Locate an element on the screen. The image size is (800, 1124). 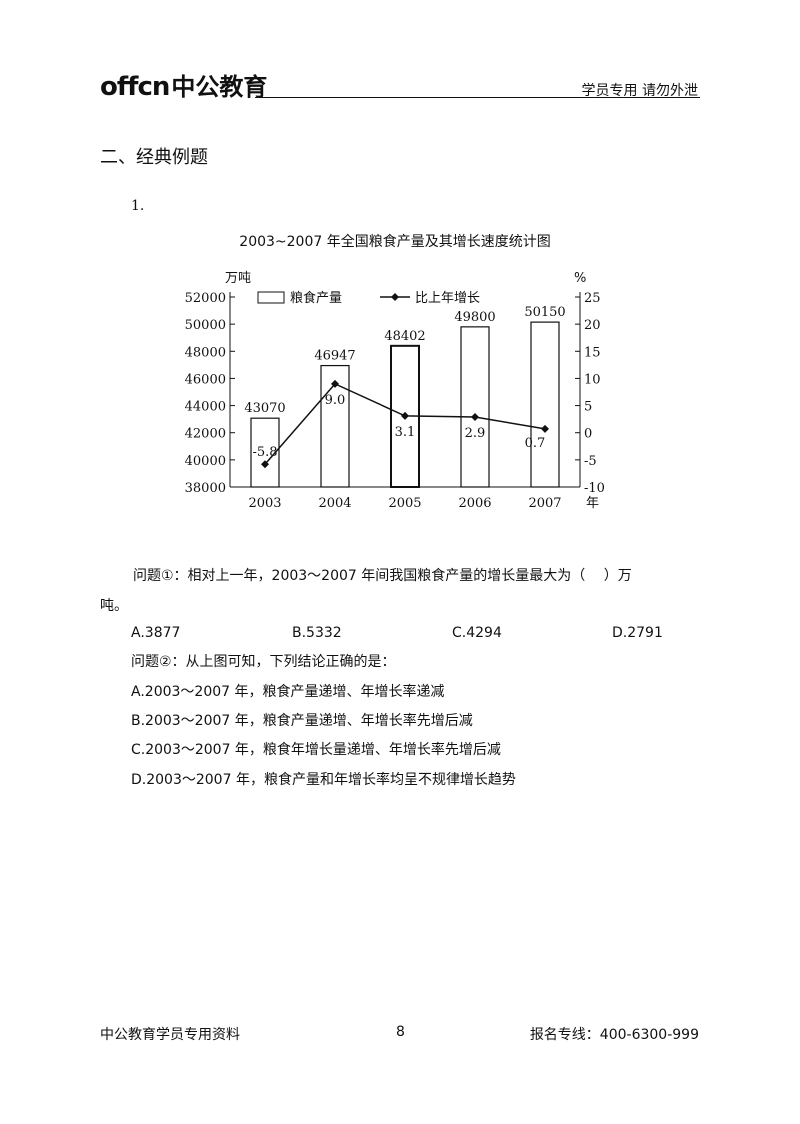
x-tick-label: 2004 is located at coordinates (334, 503).